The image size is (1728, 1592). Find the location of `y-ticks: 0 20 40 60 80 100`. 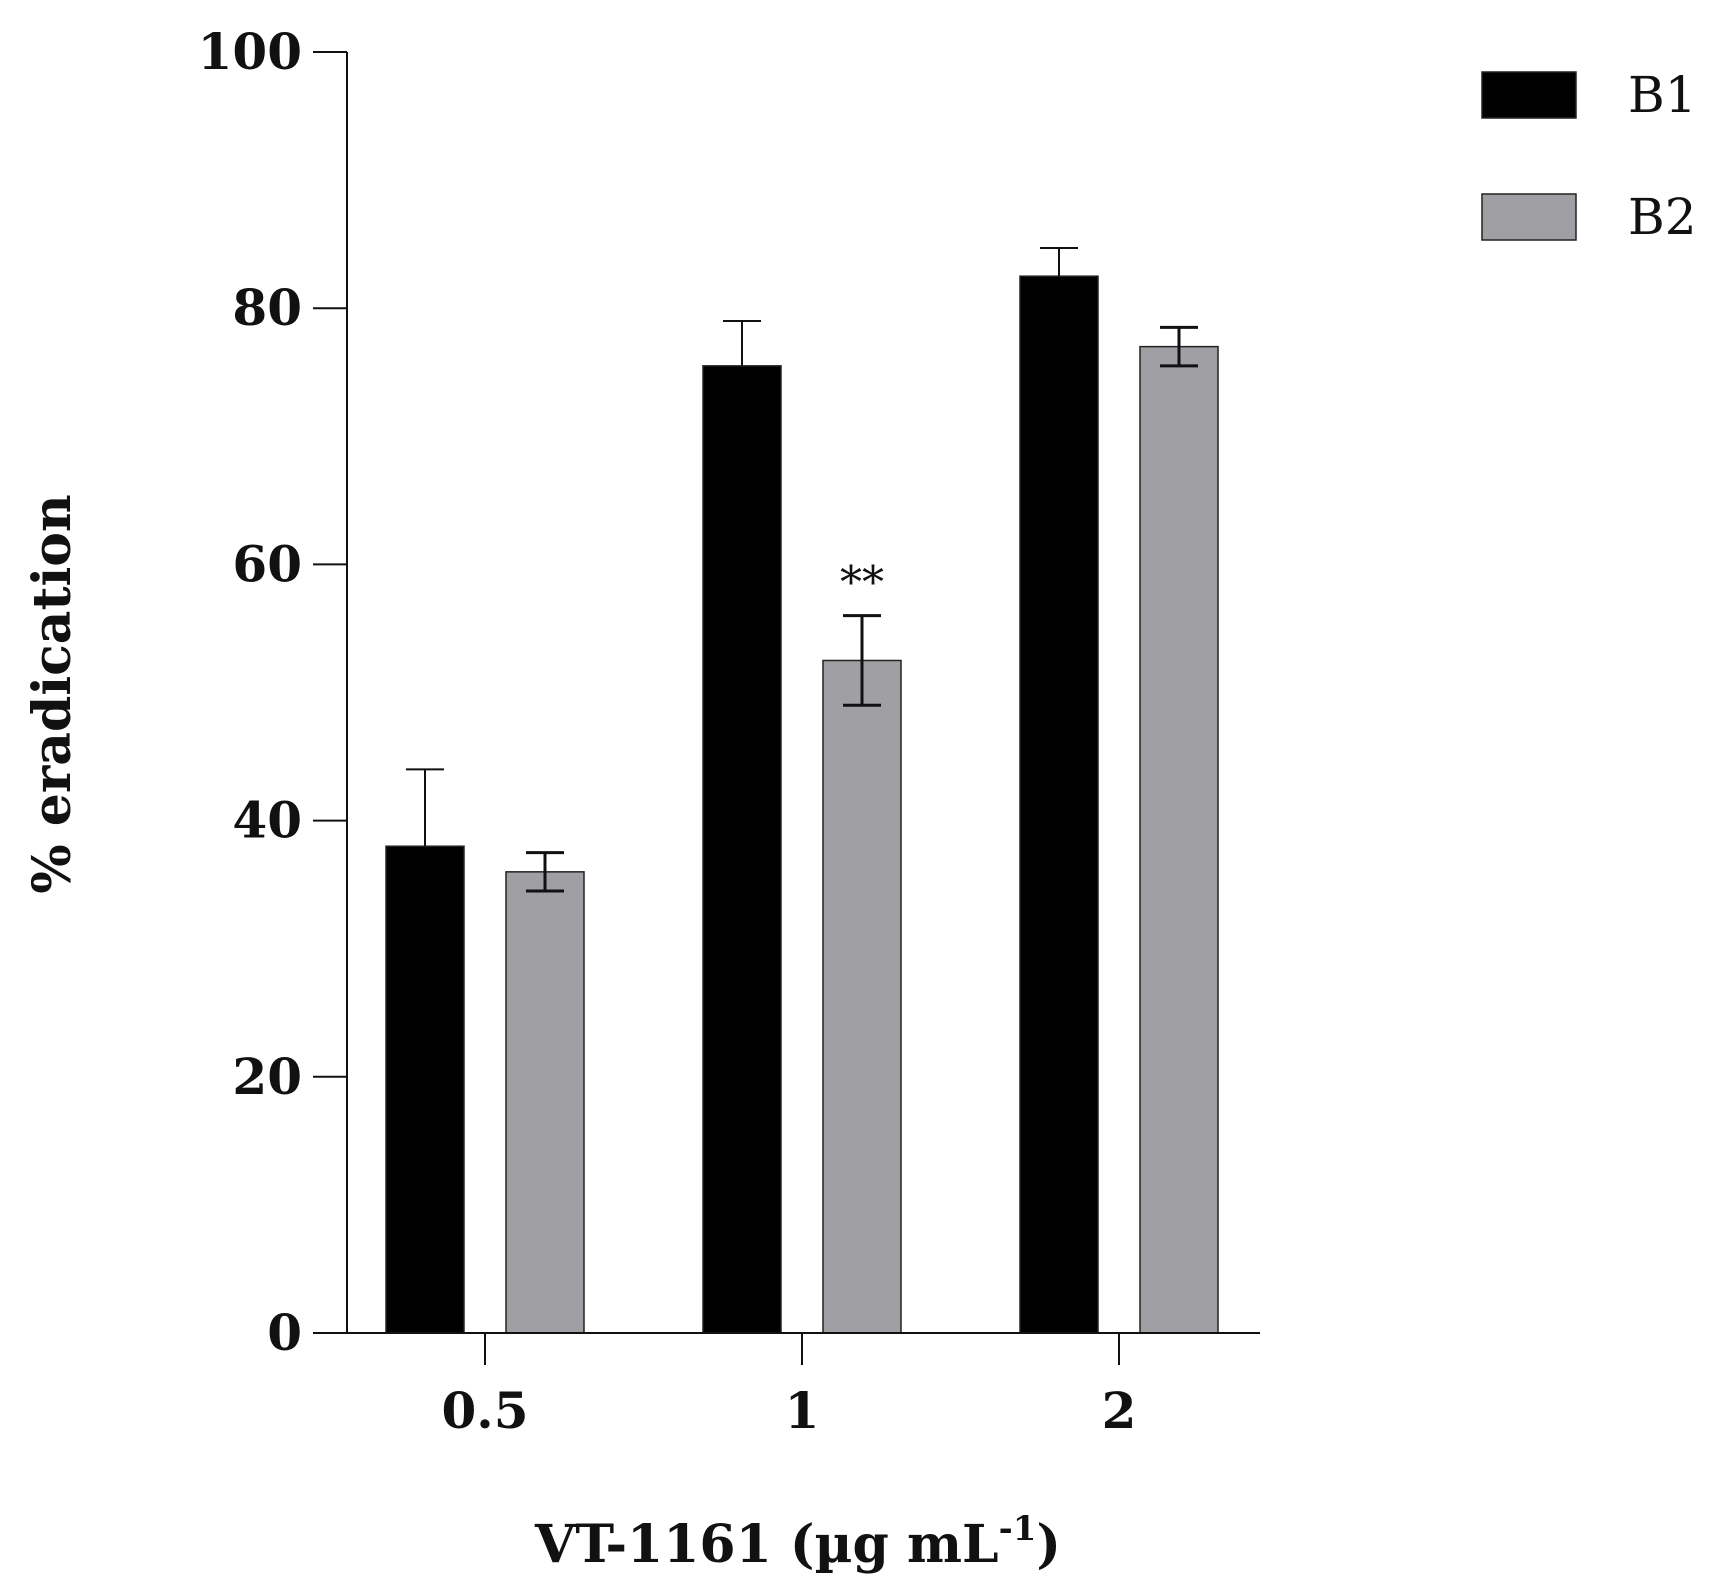

y-ticks: 0 20 40 60 80 100 is located at coordinates (272, 692).